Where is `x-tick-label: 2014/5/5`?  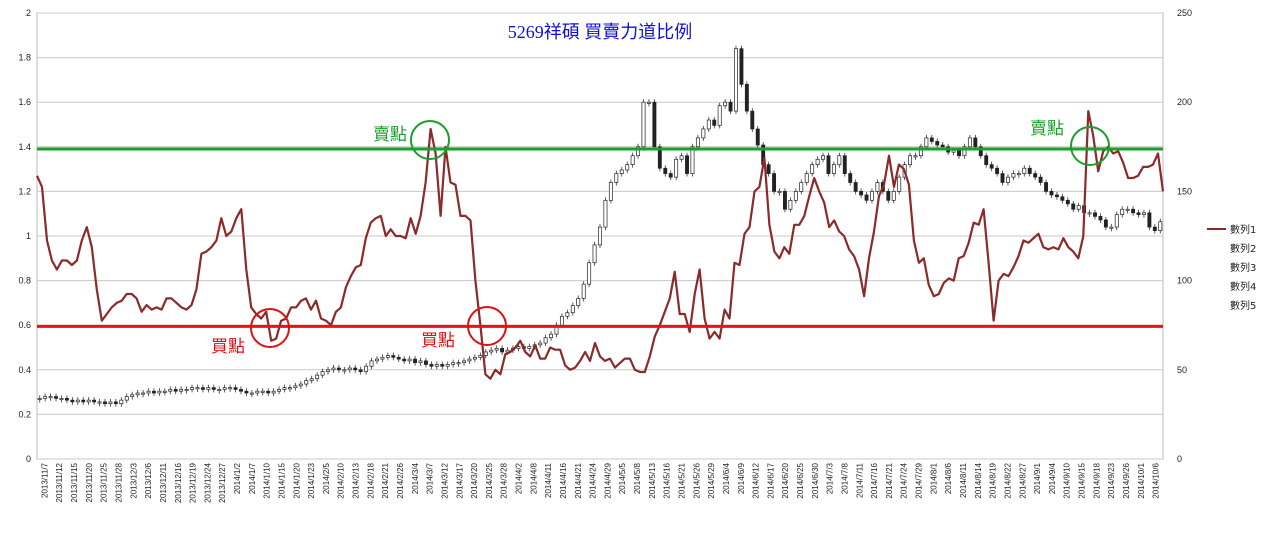
x-tick-label: 2014/5/5 is located at coordinates (622, 478).